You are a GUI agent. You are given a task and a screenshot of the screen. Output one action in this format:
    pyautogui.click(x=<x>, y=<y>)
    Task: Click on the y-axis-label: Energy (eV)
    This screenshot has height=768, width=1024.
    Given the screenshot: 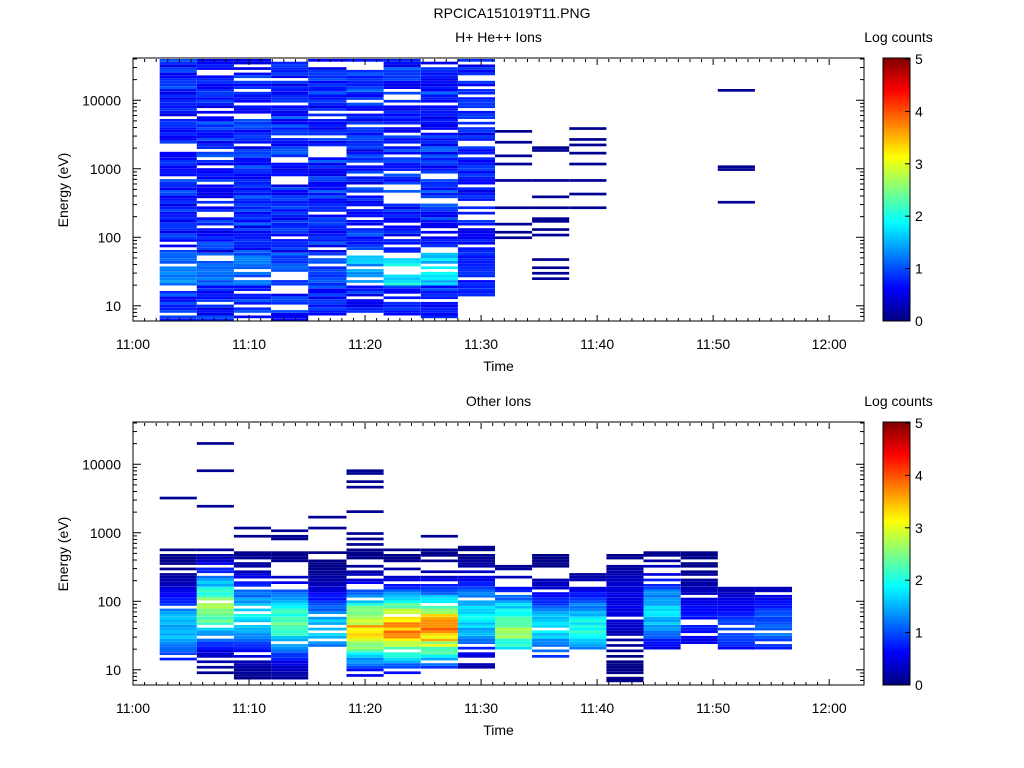 What is the action you would take?
    pyautogui.click(x=63, y=190)
    